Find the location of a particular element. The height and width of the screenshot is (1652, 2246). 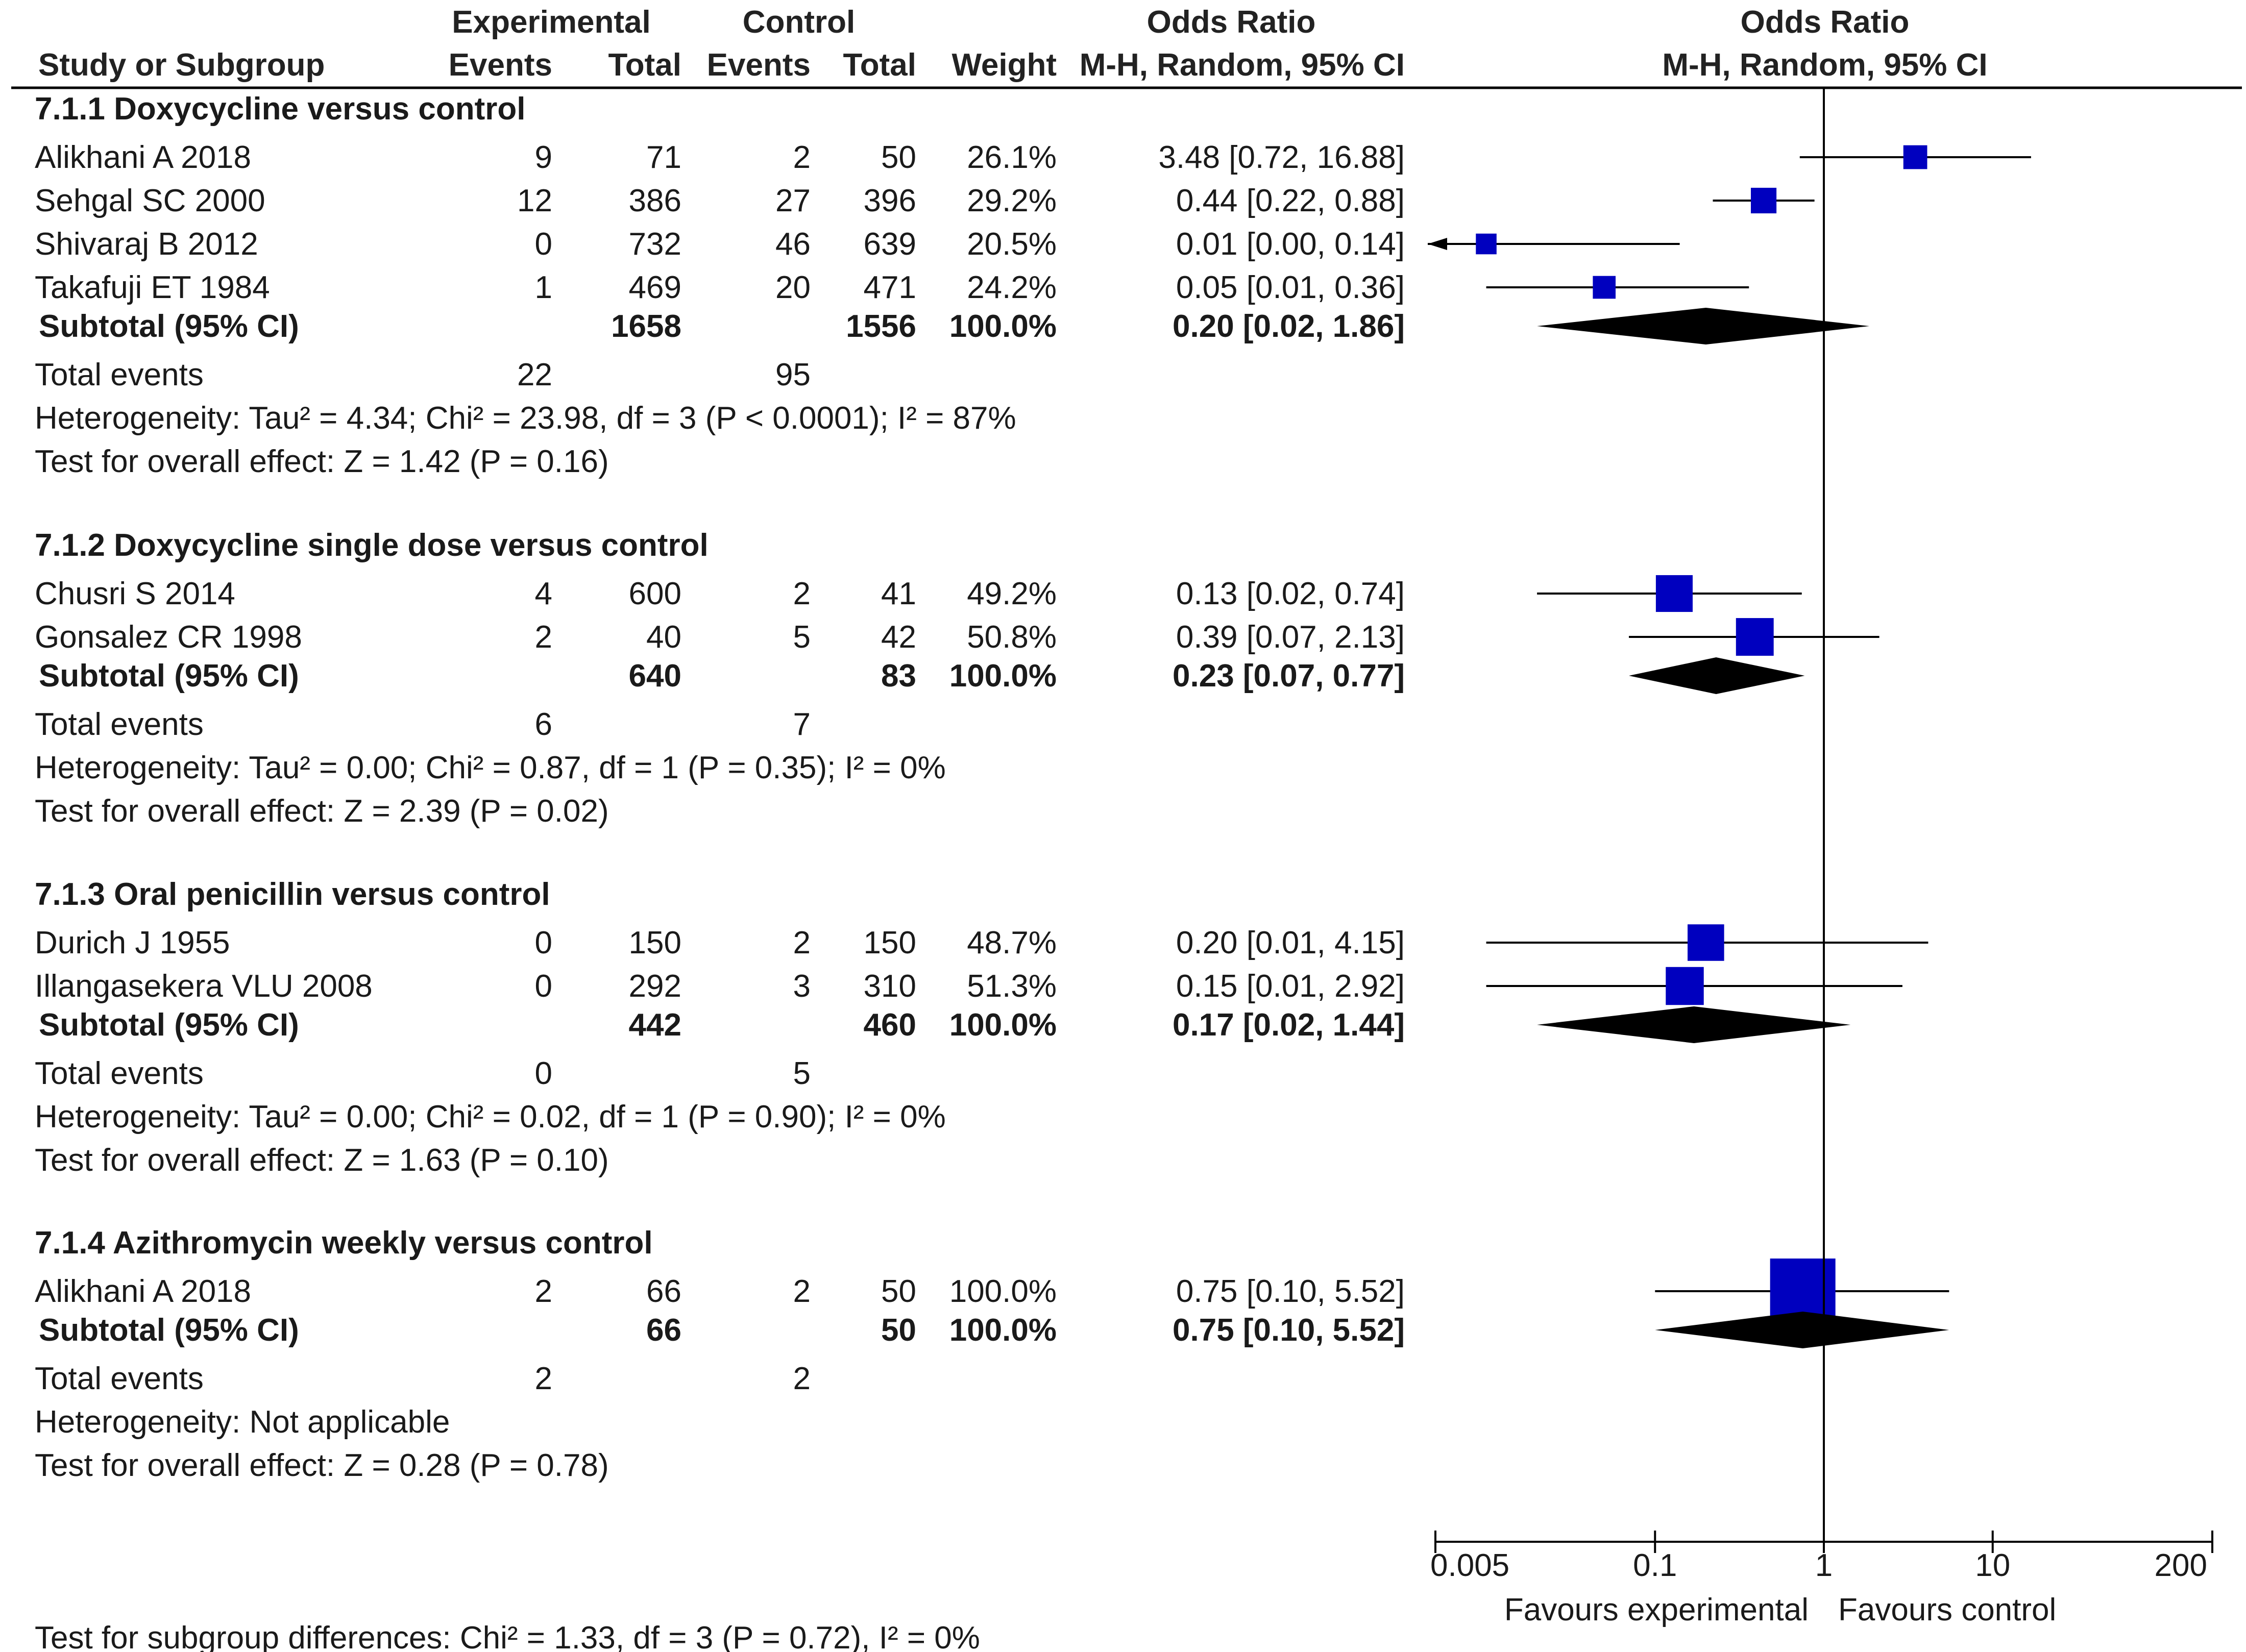

study-name: Gonsalez CR 1998 is located at coordinates (168, 637).